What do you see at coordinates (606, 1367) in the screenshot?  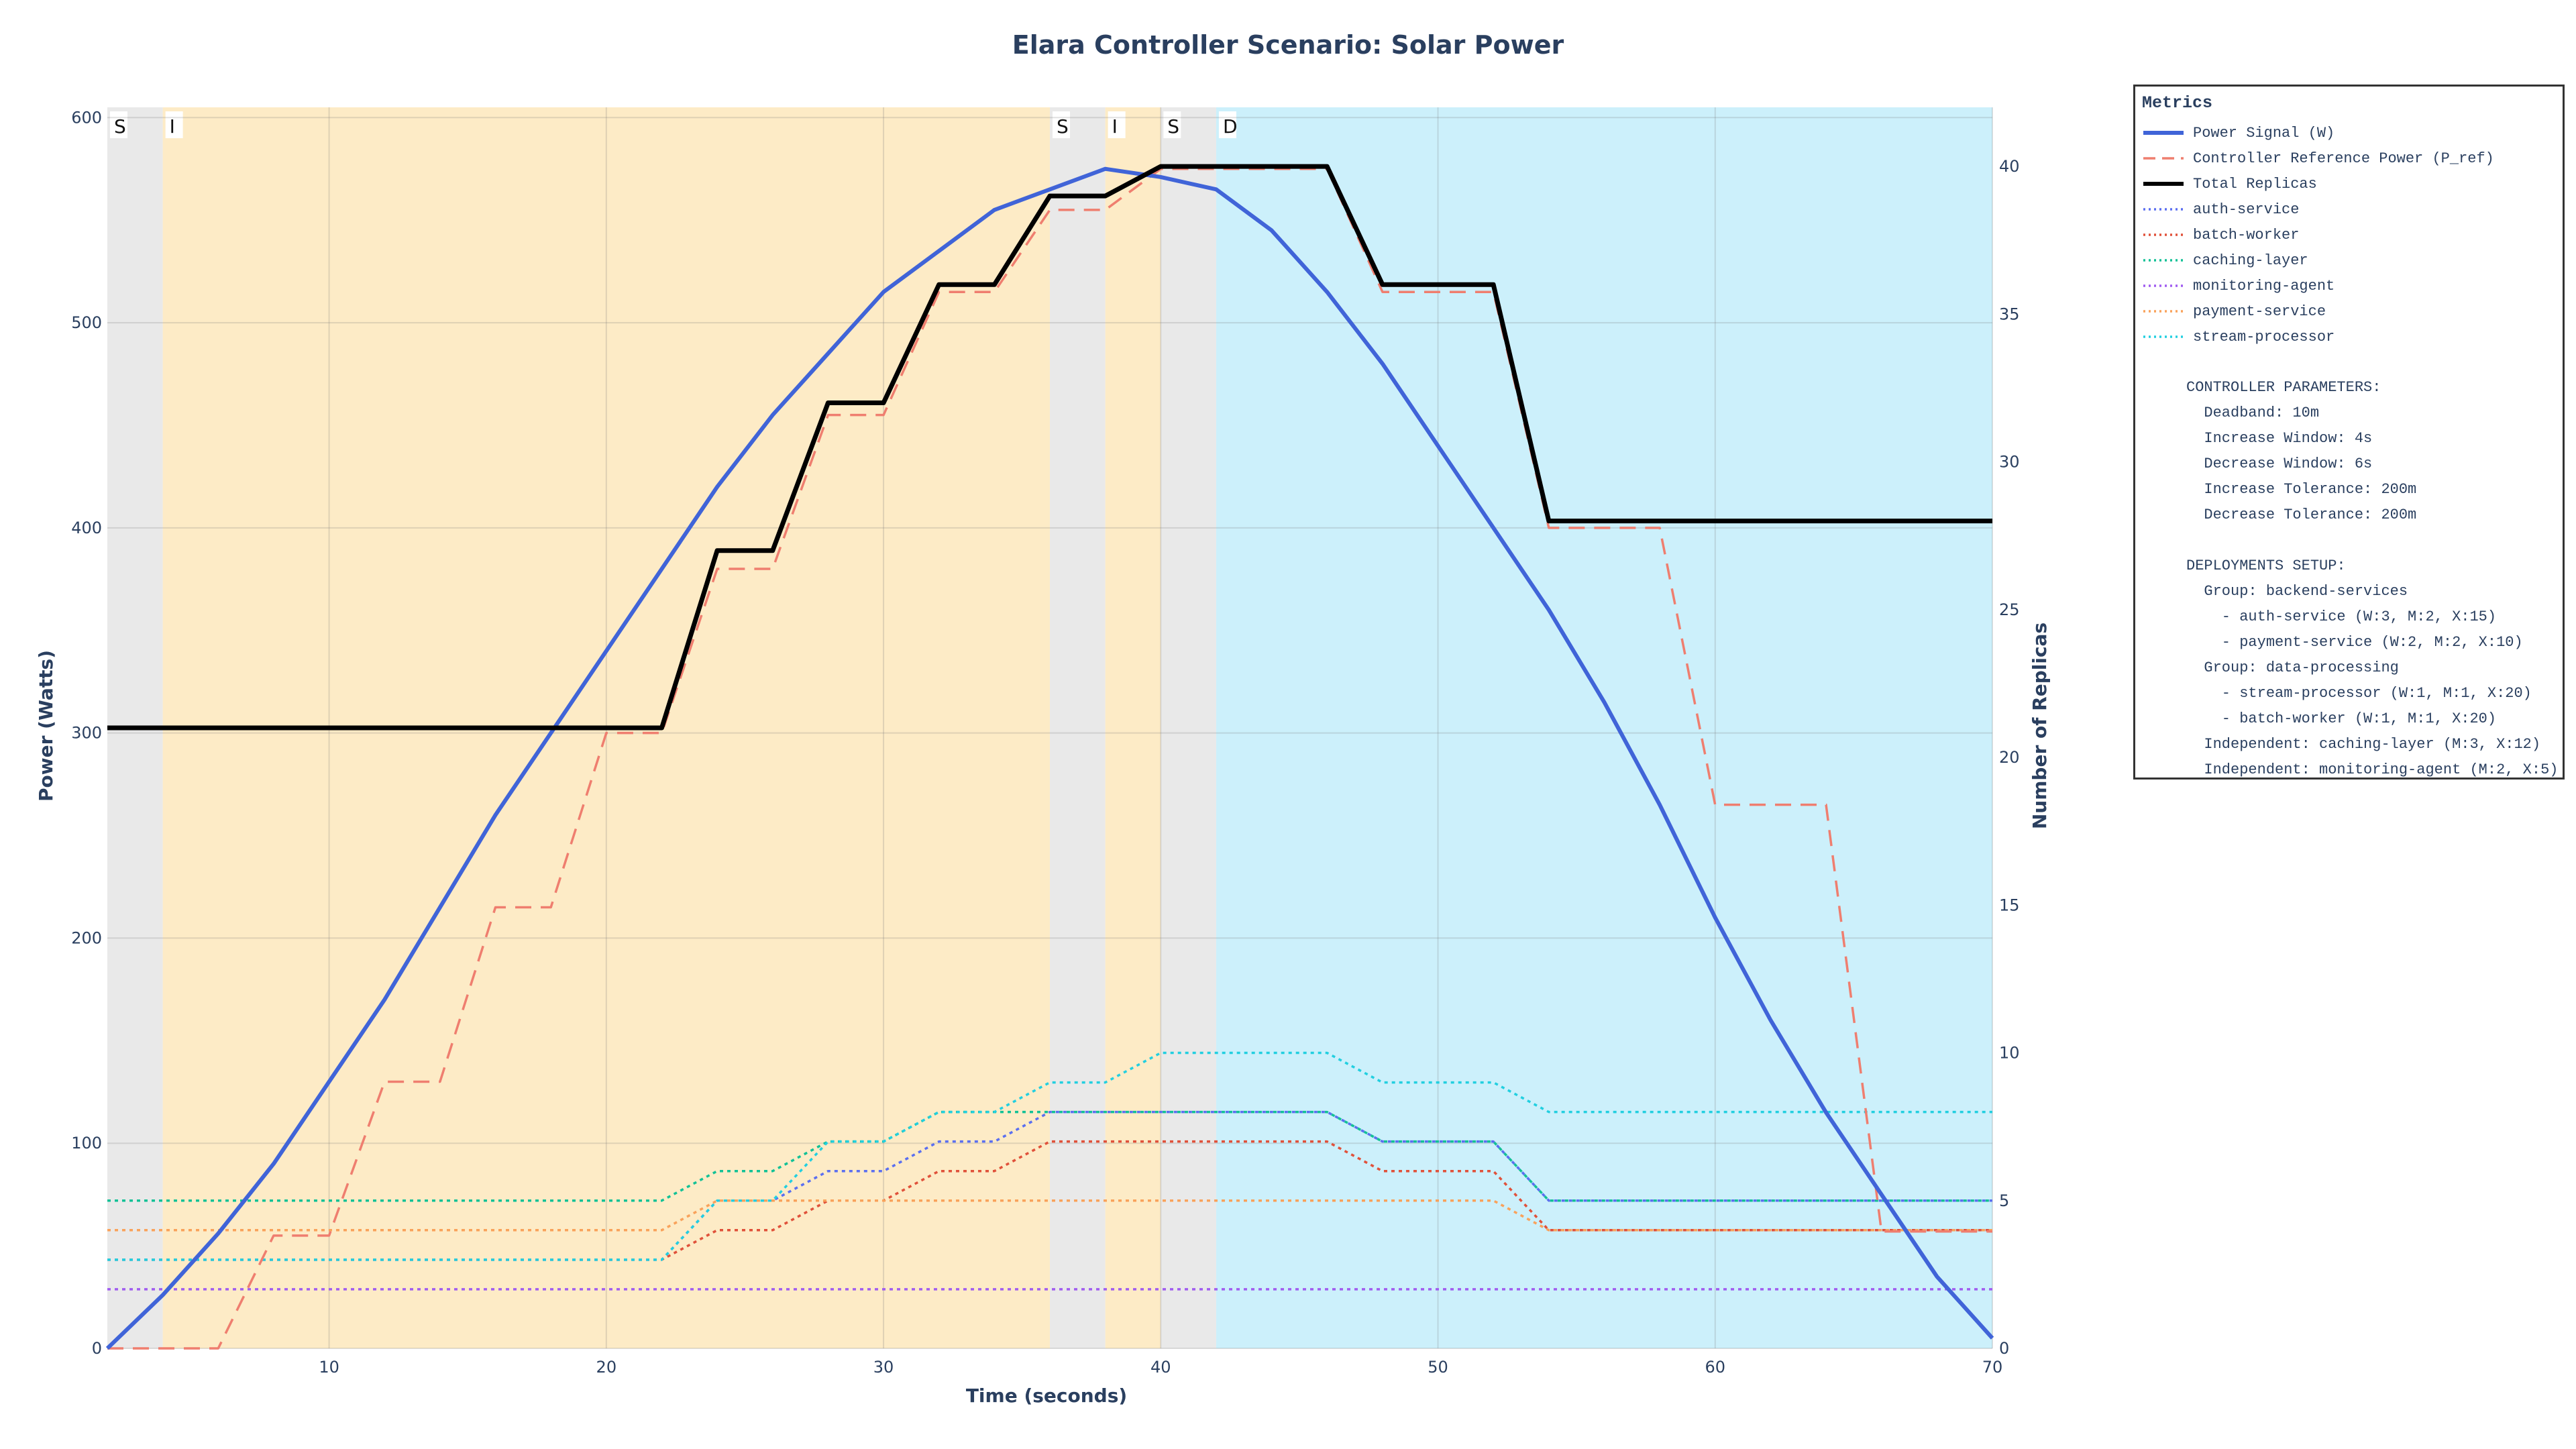 I see `x-tick-label: 20` at bounding box center [606, 1367].